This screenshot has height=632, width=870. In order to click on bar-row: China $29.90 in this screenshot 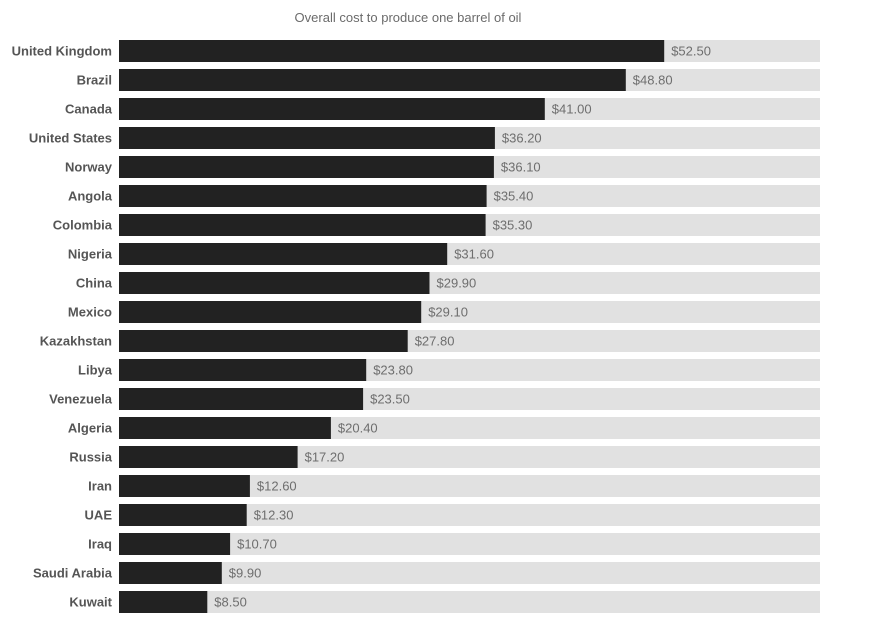, I will do `click(448, 283)`.